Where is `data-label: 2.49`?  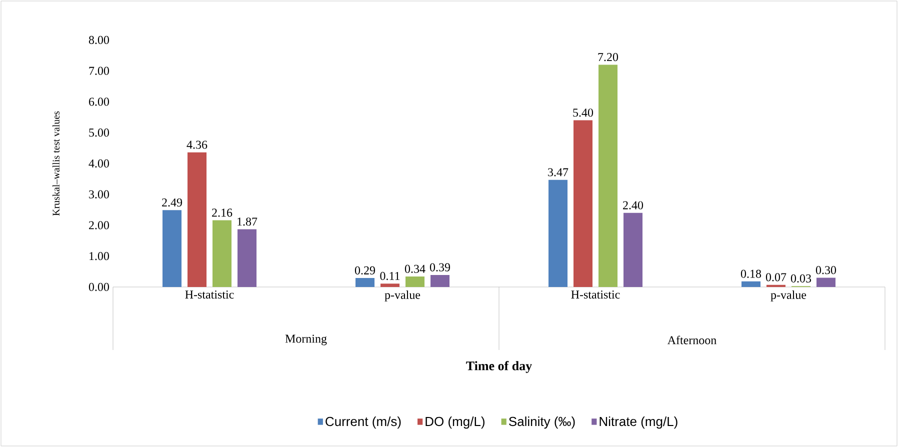 data-label: 2.49 is located at coordinates (172, 202).